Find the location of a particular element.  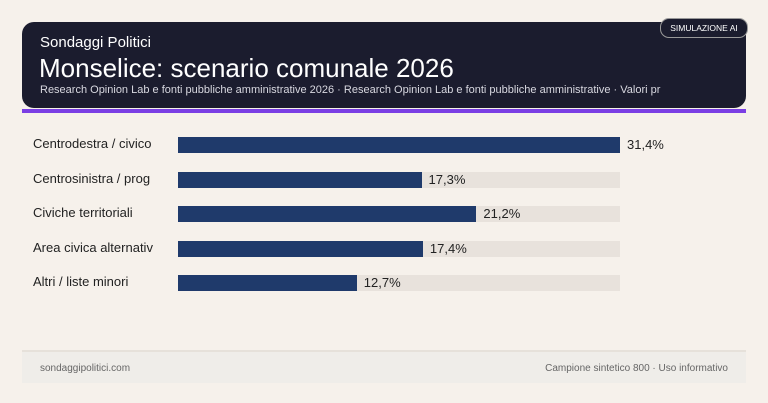

bar-row: Civiche territoriali 21,2% is located at coordinates (384, 214).